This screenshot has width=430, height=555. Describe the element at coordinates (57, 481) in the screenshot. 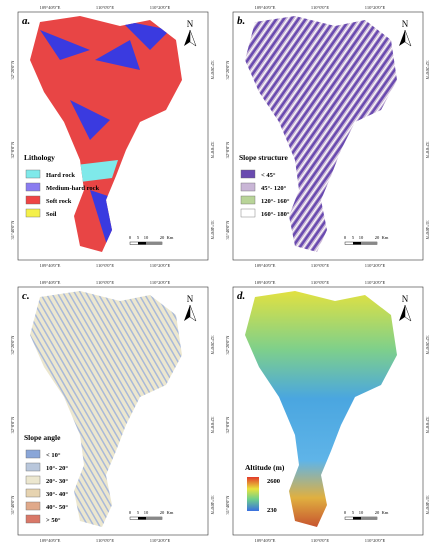

I see `legend-item: 20°- 30°` at that location.